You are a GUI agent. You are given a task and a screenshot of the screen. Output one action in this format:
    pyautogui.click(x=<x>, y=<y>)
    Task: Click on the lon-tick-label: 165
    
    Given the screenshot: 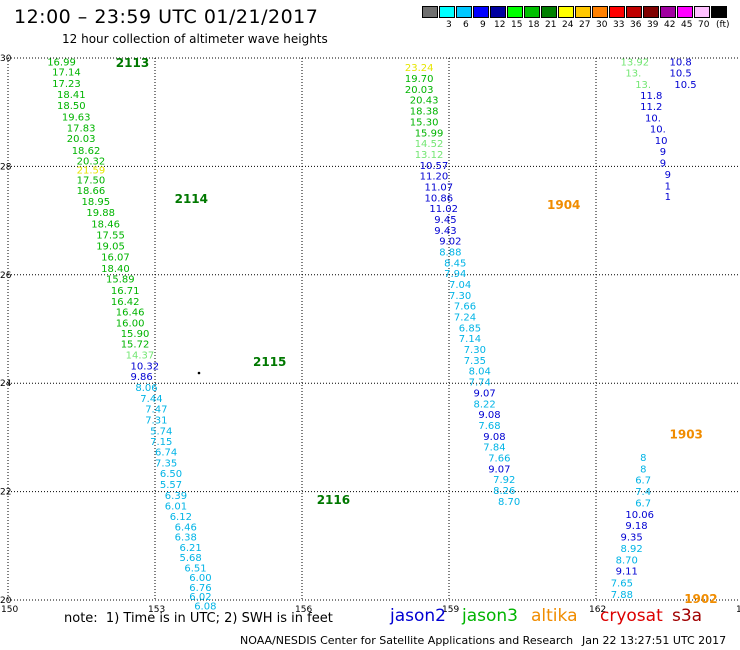 What is the action you would take?
    pyautogui.click(x=738, y=610)
    